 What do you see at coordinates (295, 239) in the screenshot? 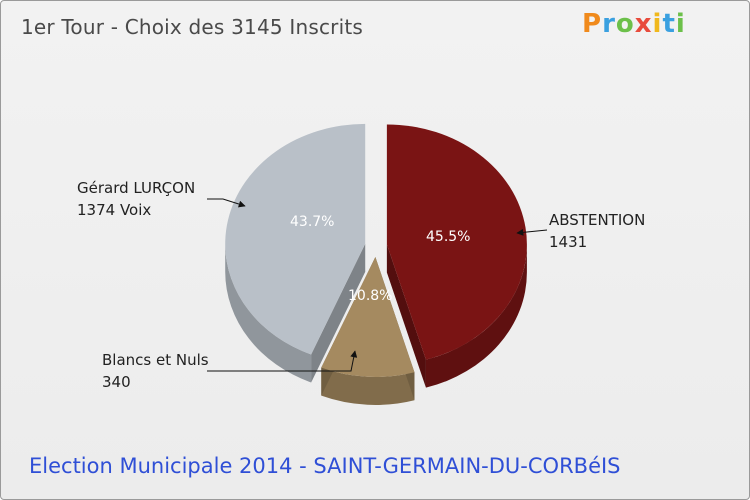
I see `pie-slice-gerard` at bounding box center [295, 239].